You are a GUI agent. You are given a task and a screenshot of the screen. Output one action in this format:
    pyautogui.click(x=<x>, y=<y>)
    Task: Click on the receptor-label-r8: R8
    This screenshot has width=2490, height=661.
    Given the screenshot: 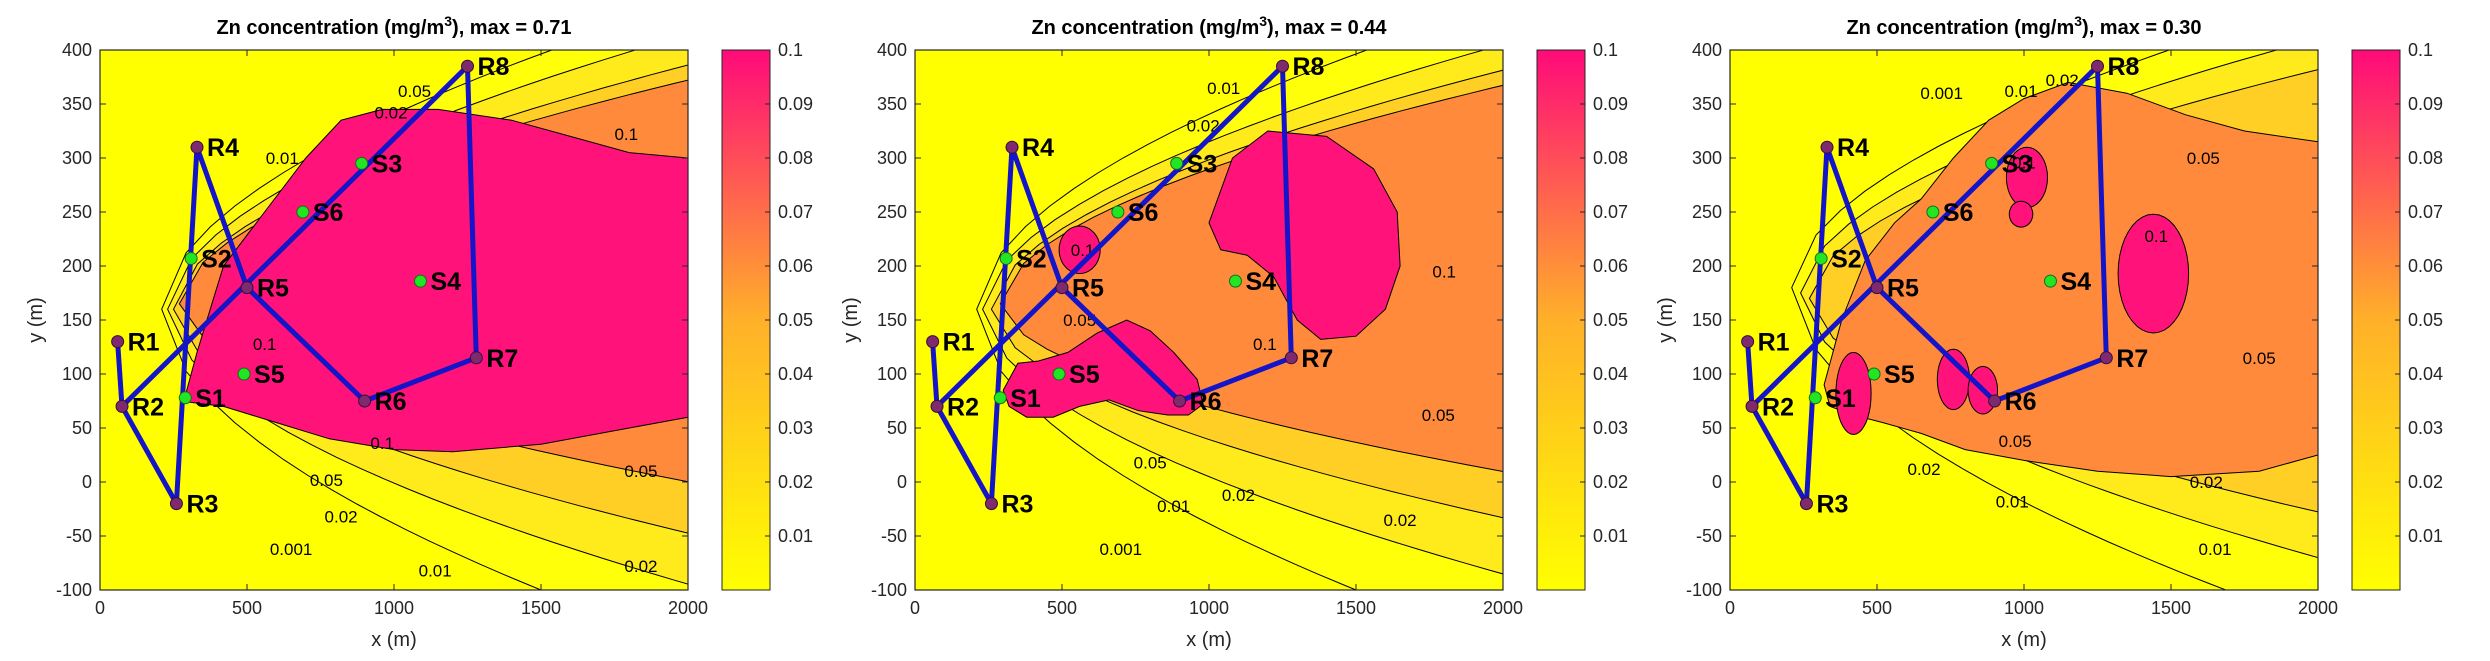 What is the action you would take?
    pyautogui.click(x=494, y=67)
    